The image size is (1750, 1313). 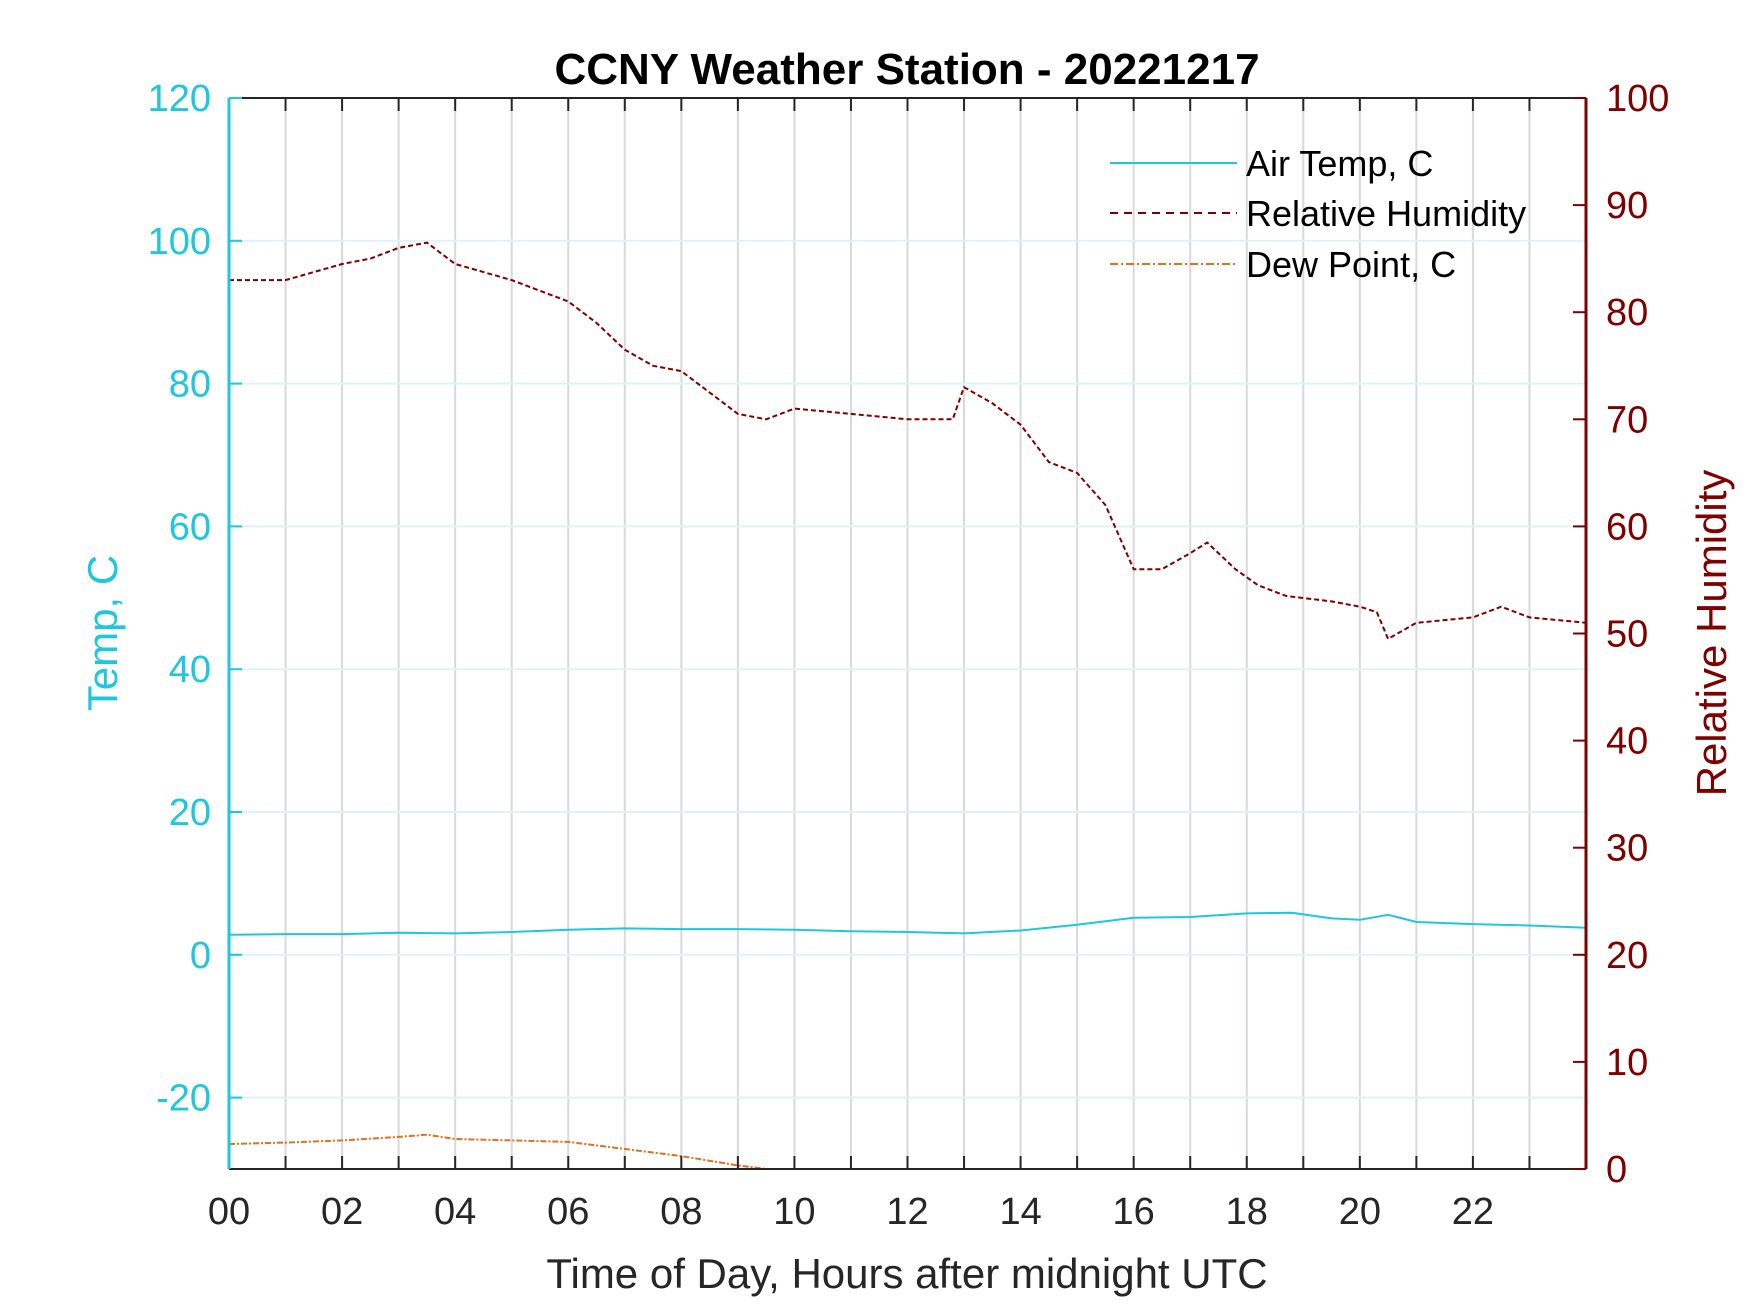 What do you see at coordinates (681, 1212) in the screenshot?
I see `x-tick-label: 08` at bounding box center [681, 1212].